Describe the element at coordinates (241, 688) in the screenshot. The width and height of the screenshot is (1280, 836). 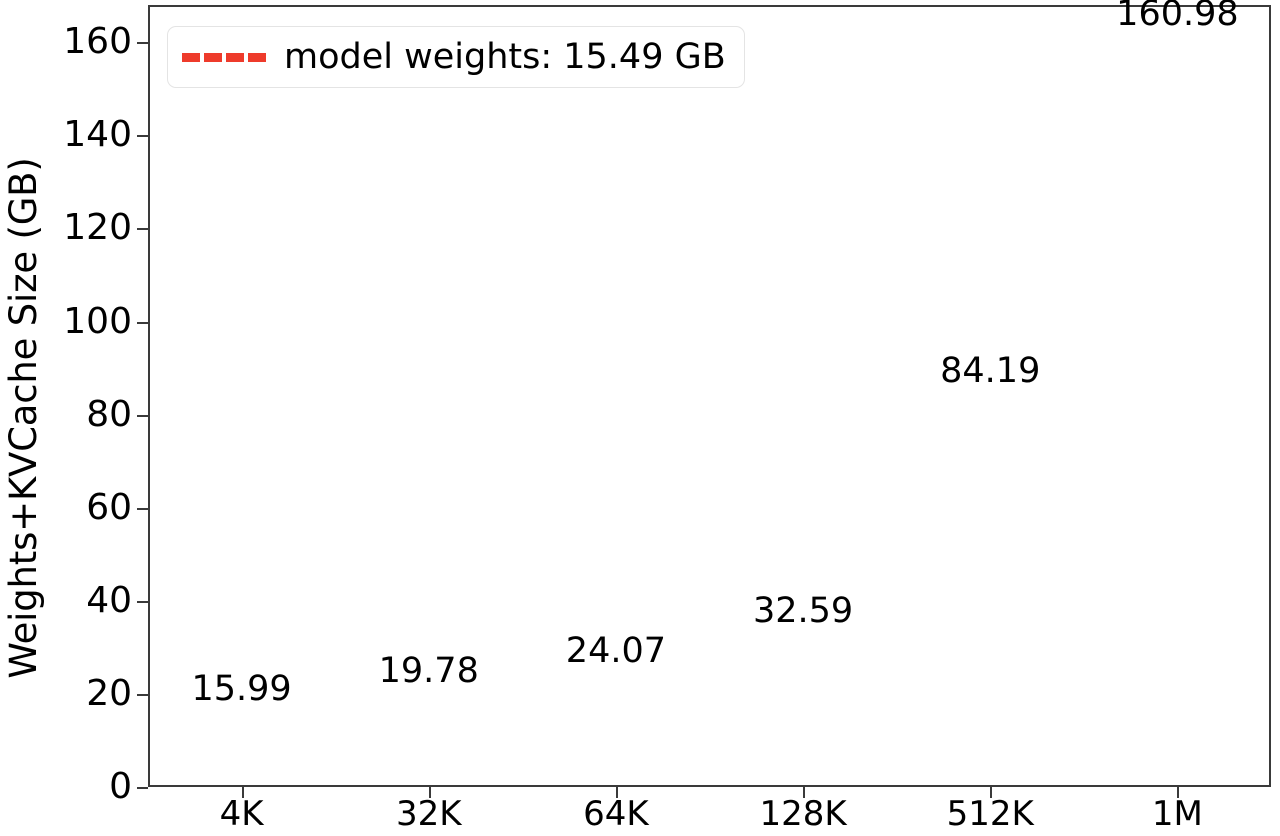
I see `bar-value-label: 15.99` at that location.